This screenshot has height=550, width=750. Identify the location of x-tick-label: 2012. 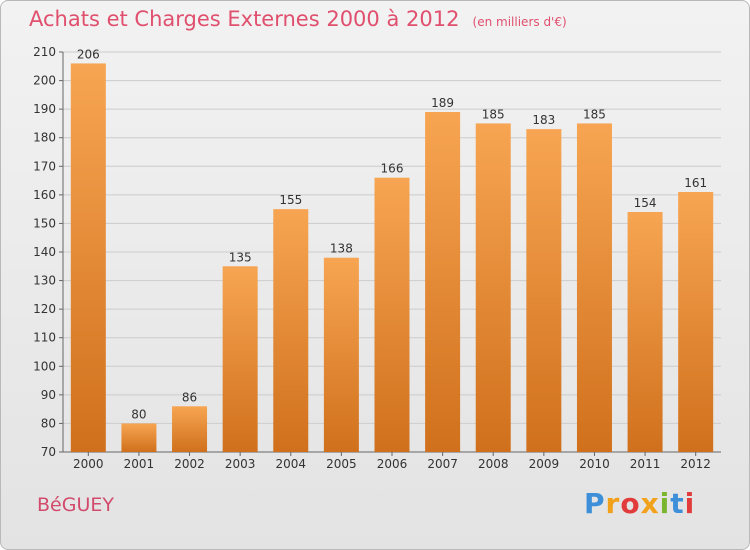
(695, 464).